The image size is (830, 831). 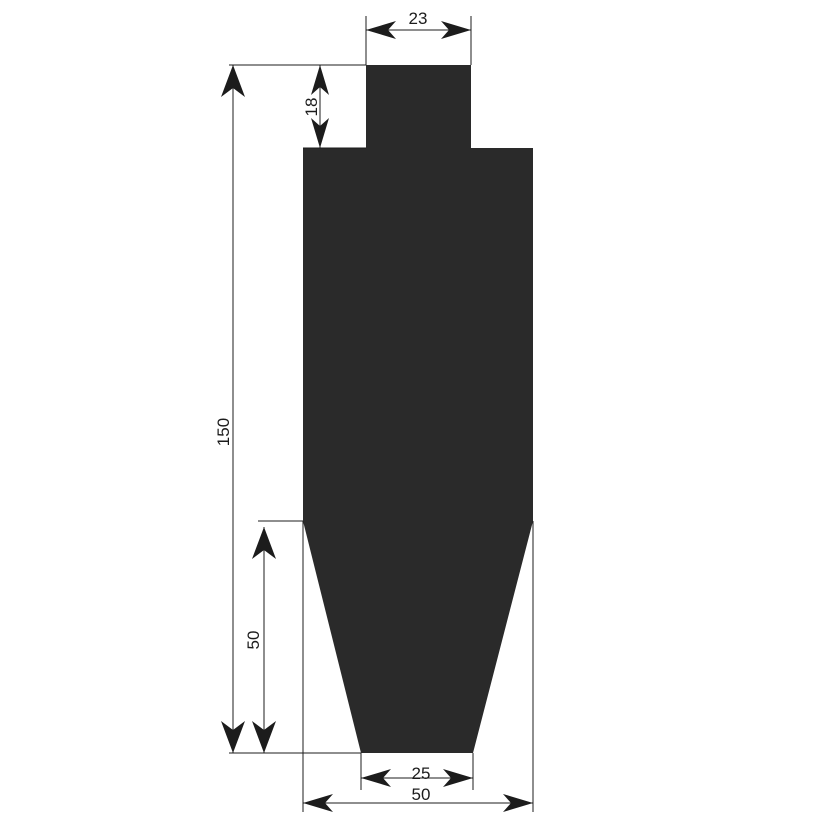 I want to click on dimension-body-width: 50, so click(x=418, y=666).